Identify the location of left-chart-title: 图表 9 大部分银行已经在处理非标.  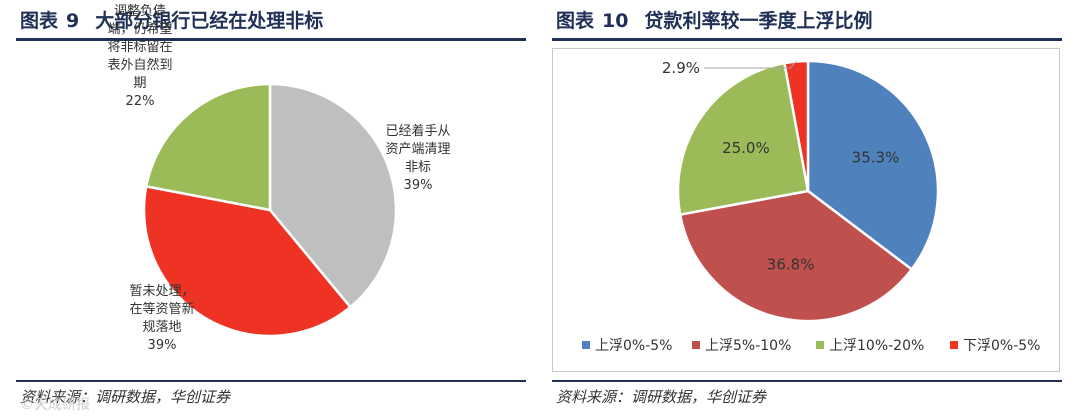
(171, 19).